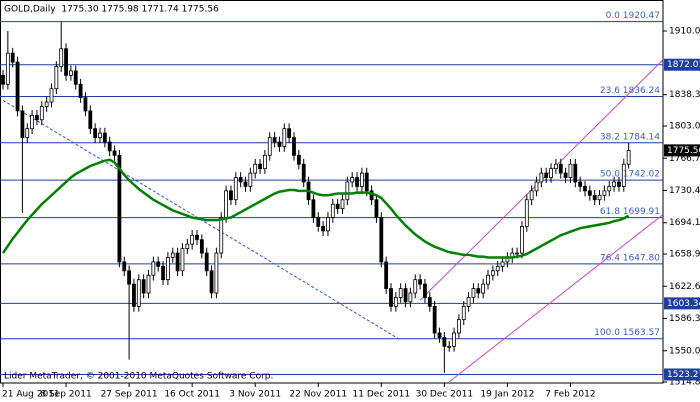 This screenshot has width=700, height=402. I want to click on fibo-label: 0.0 1920.47, so click(633, 16).